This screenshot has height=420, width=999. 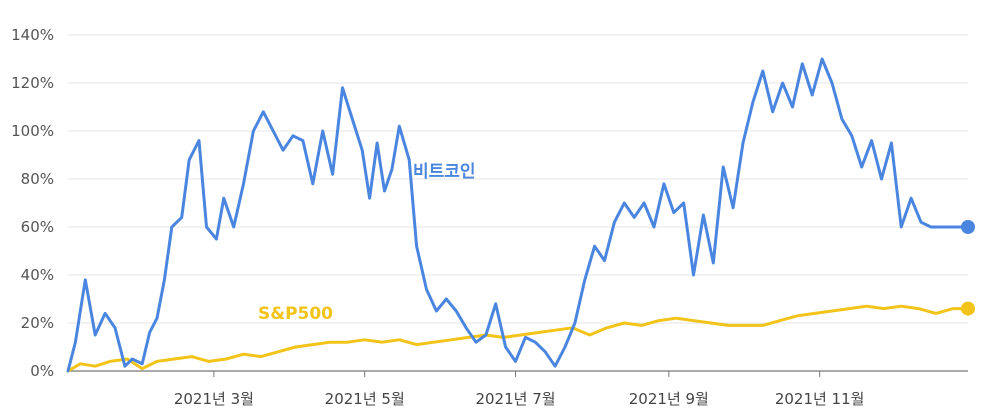 What do you see at coordinates (968, 308) in the screenshot?
I see `series-end-marker-sp500` at bounding box center [968, 308].